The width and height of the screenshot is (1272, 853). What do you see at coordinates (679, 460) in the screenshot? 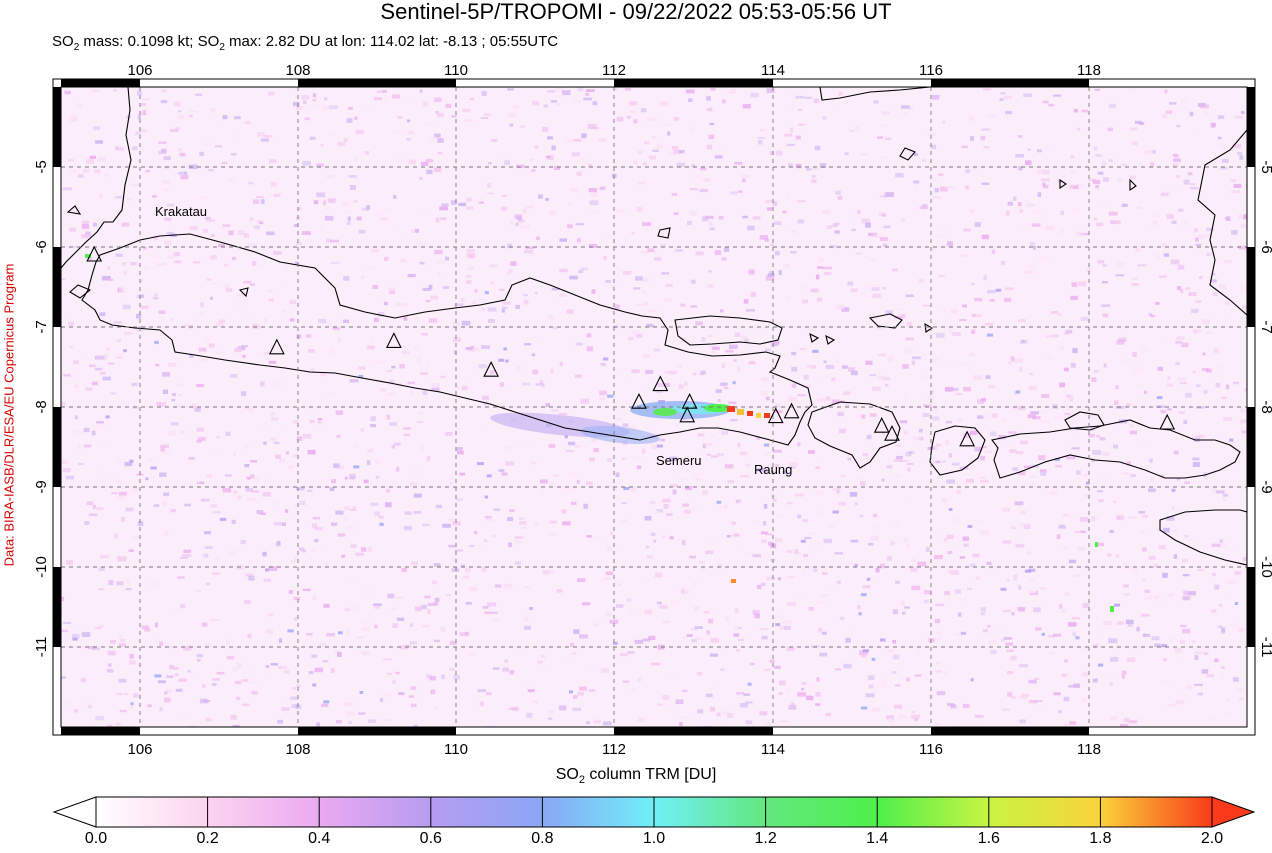
I see `volcano-label-semeru: Semeru` at bounding box center [679, 460].